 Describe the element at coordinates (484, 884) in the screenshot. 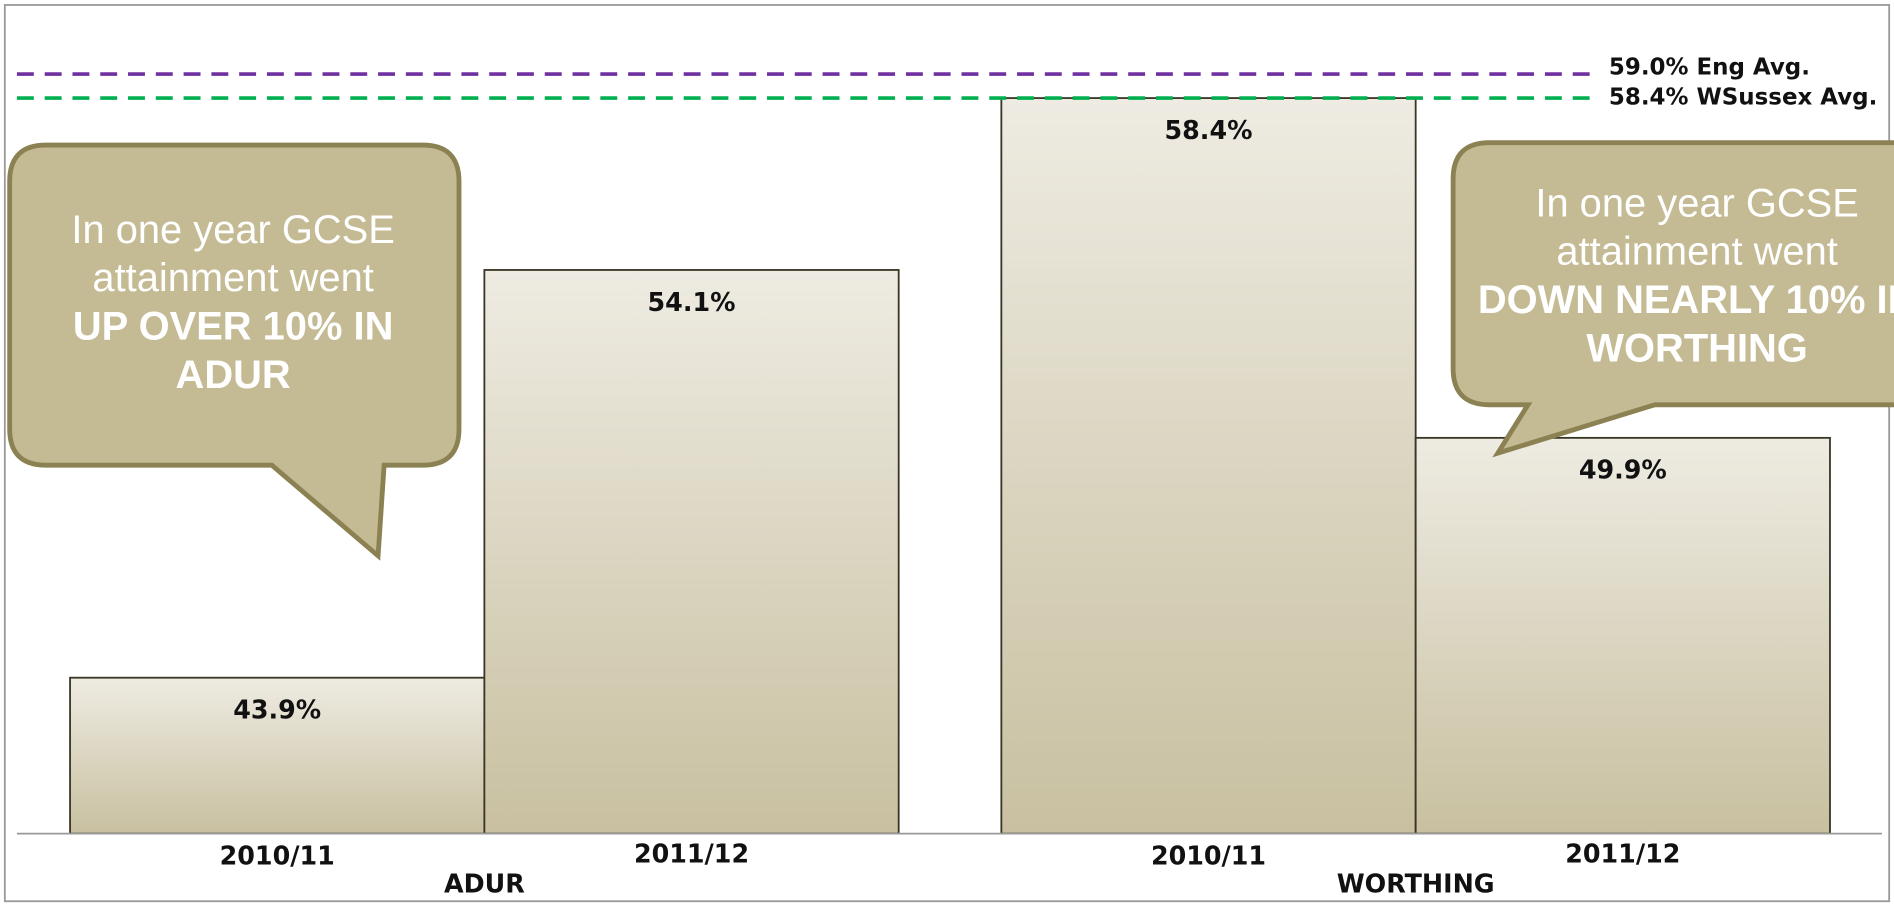

I see `group-label: ADUR` at that location.